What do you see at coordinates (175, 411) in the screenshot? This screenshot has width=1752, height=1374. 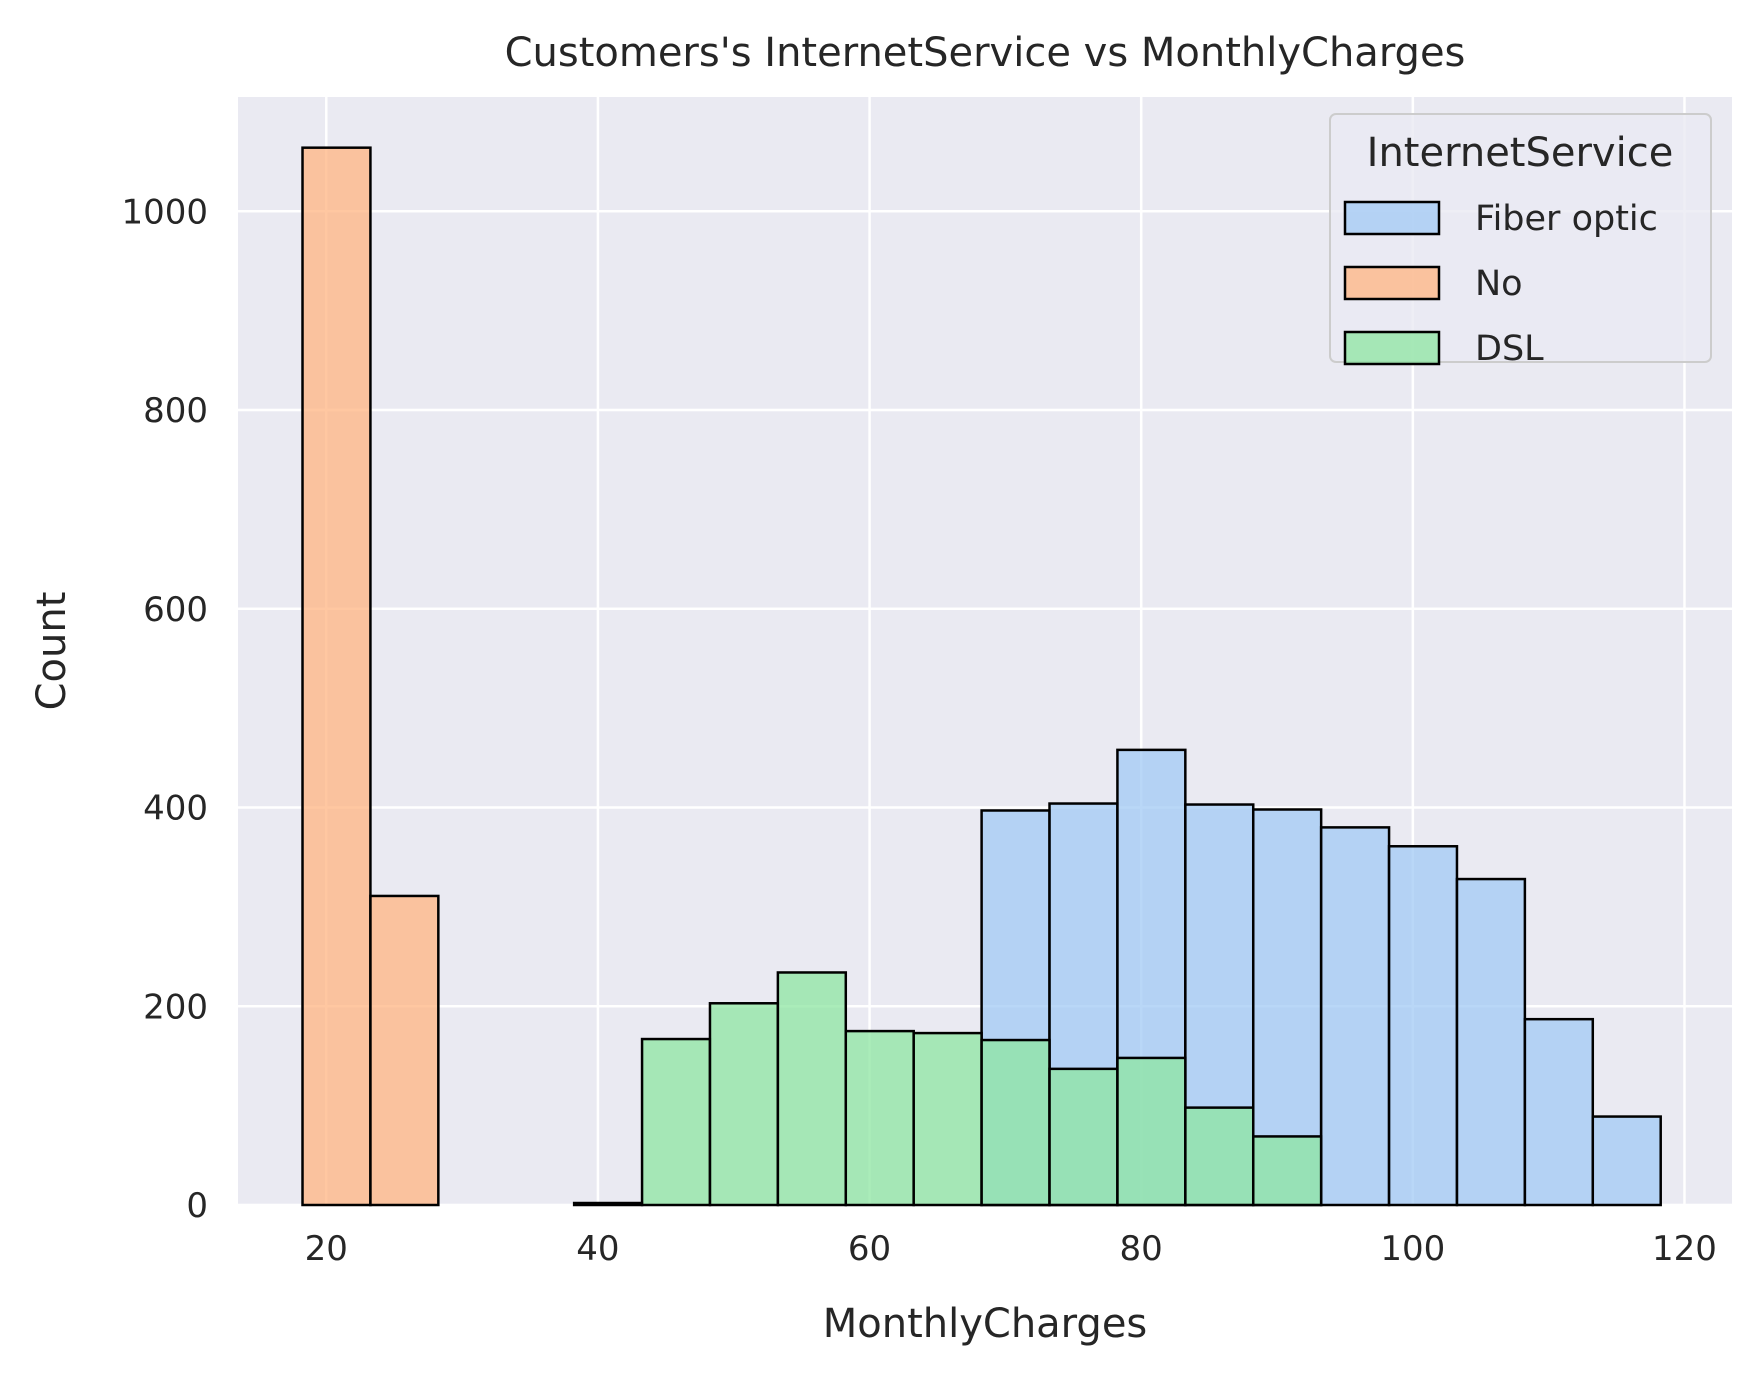 I see `y-tick-label: 800` at bounding box center [175, 411].